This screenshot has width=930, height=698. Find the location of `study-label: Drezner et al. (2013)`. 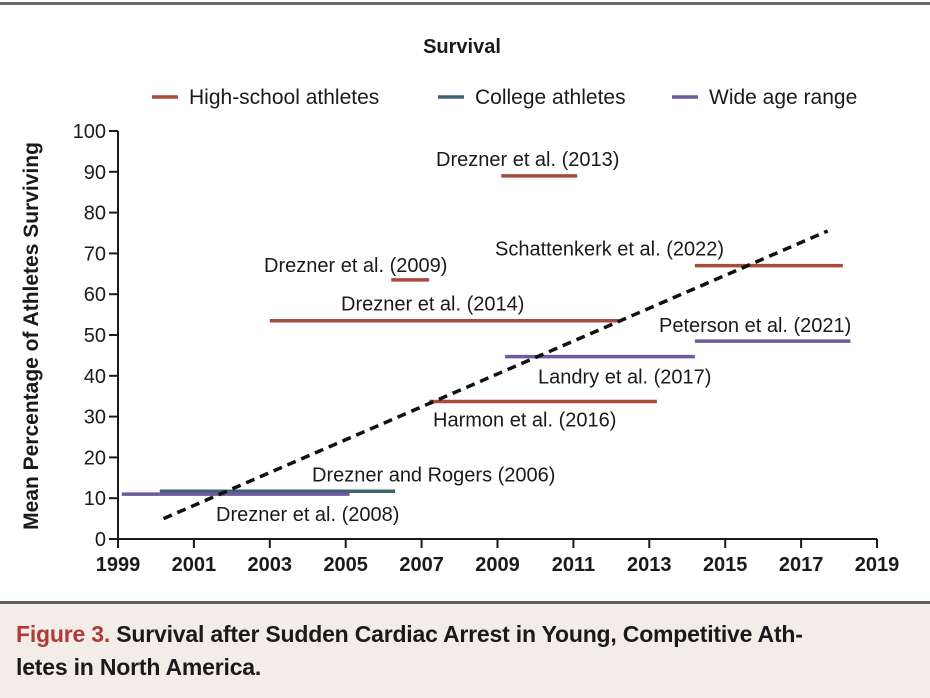

study-label: Drezner et al. (2013) is located at coordinates (527, 160).